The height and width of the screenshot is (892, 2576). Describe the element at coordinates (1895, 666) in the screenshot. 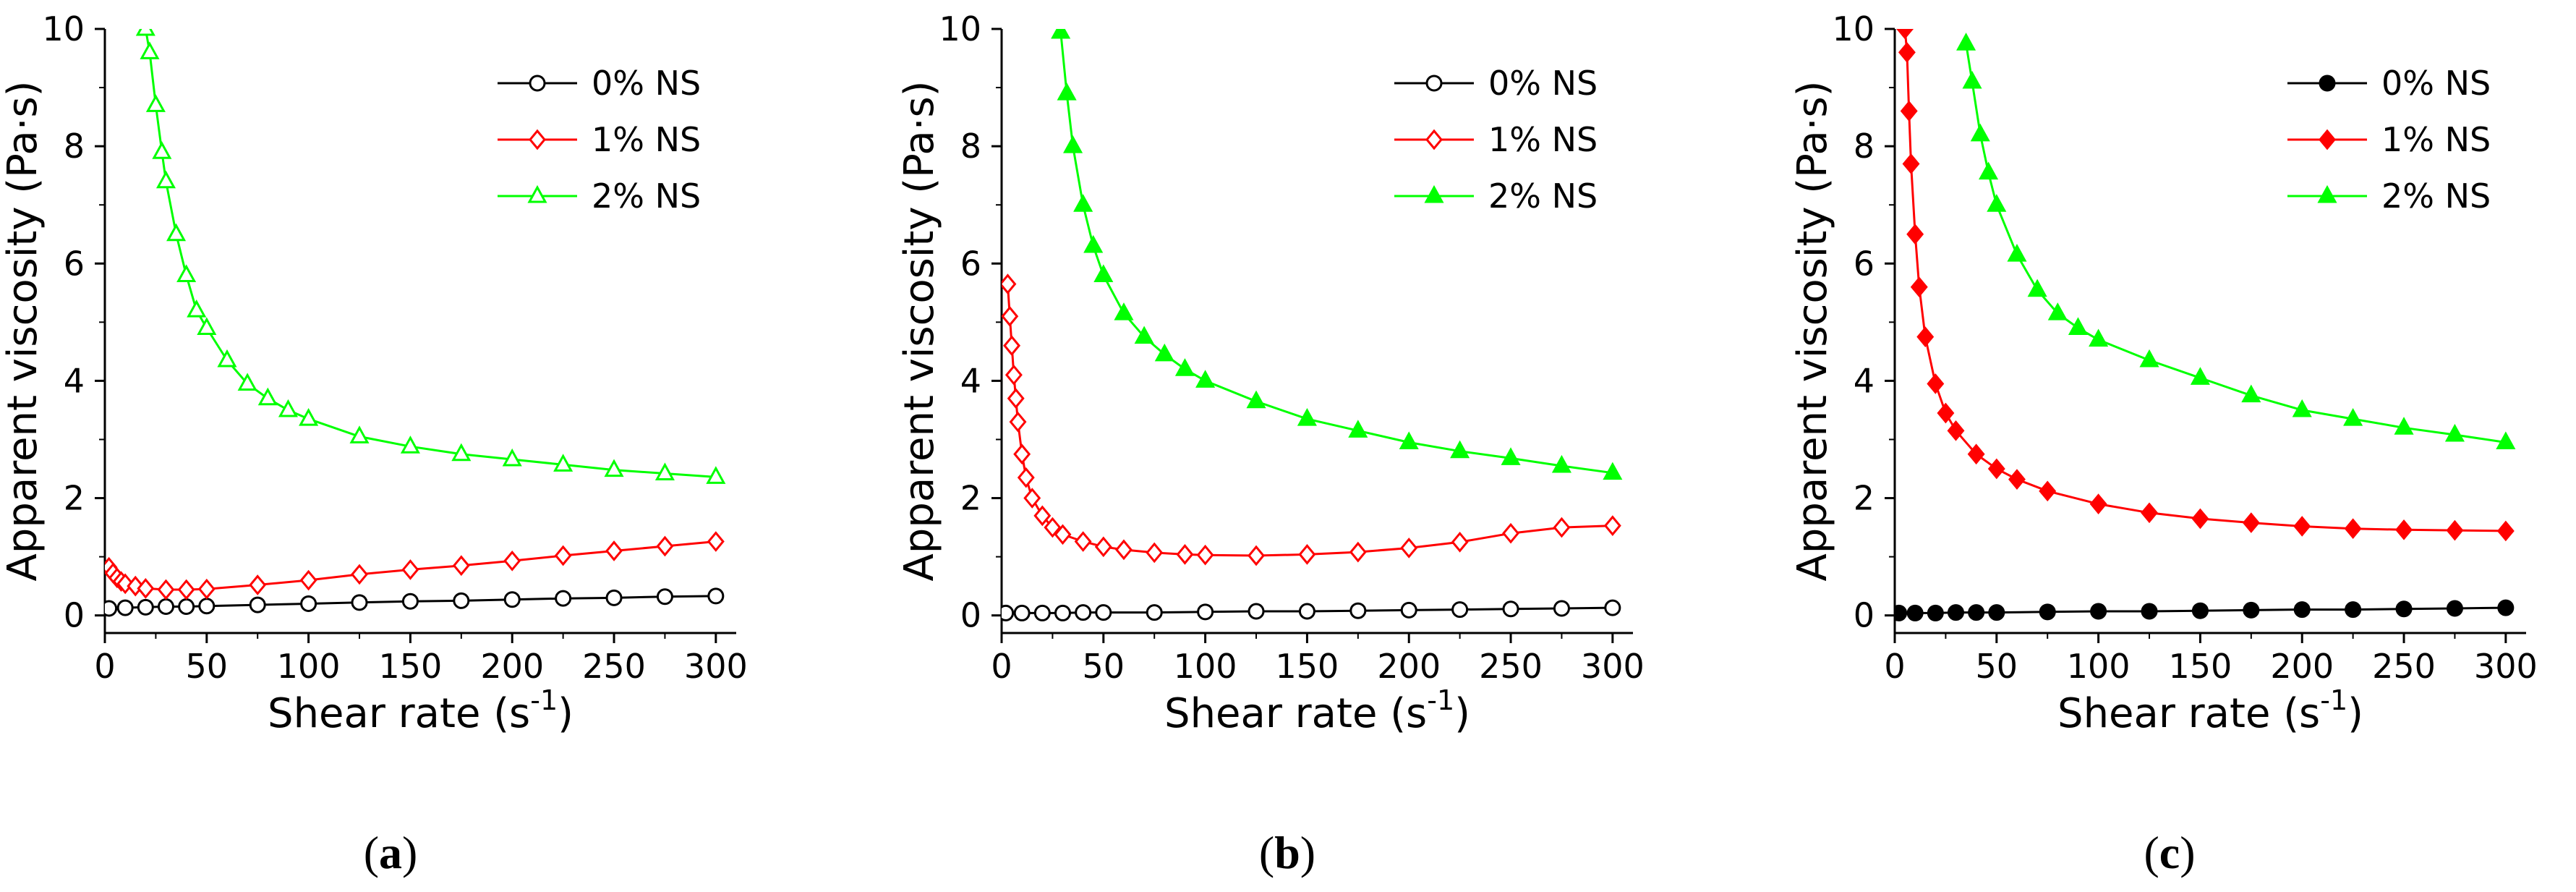

I see `x-tick-label-c: 0` at that location.